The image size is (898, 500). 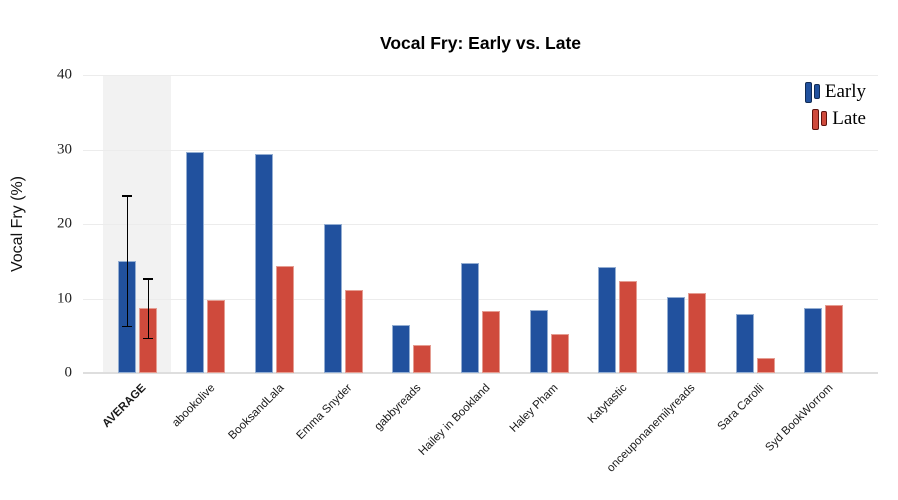 I want to click on legend-entry-early: Early, so click(x=835, y=92).